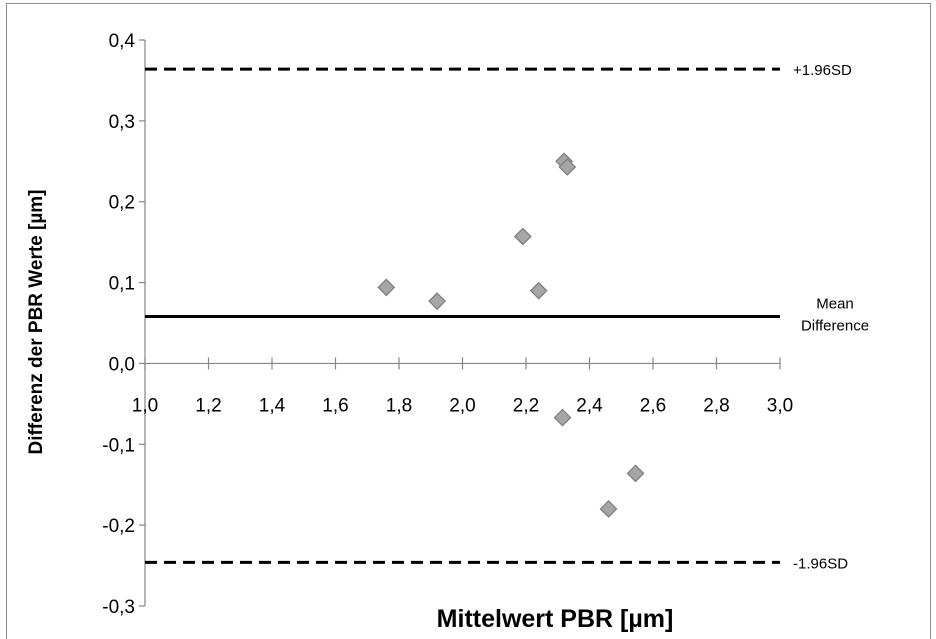  I want to click on y-tick-label: 0,2, so click(122, 203).